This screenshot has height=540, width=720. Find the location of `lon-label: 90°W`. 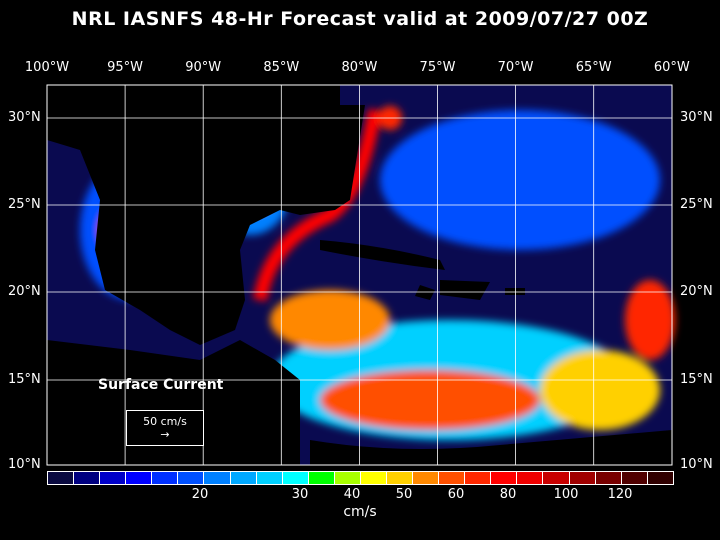

lon-label: 90°W is located at coordinates (203, 67).